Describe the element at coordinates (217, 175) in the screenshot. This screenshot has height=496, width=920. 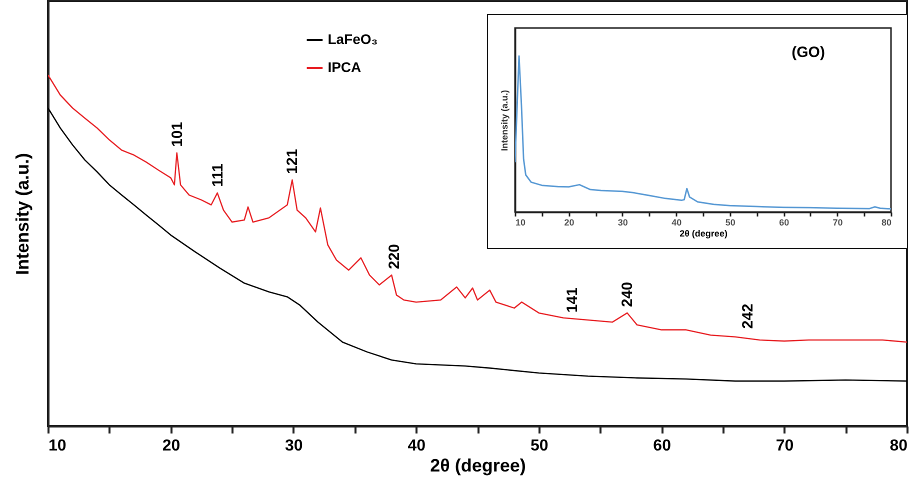
I see `annotation: 111` at that location.